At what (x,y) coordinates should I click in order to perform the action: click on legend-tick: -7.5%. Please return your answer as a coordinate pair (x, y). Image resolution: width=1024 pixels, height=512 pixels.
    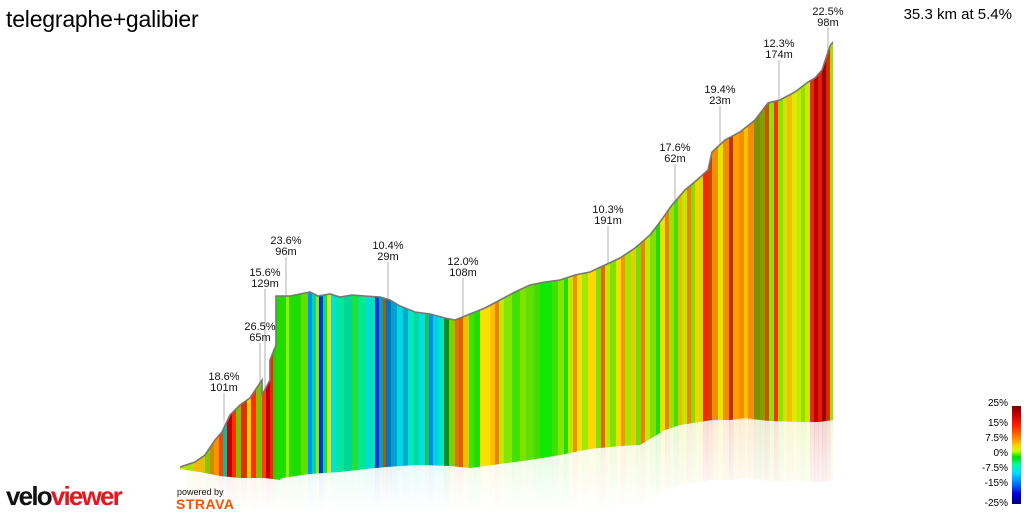
    Looking at the image, I should click on (994, 468).